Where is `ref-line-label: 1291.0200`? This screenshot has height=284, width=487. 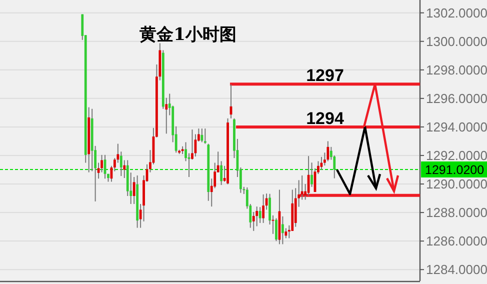
ref-line-label: 1291.0200 is located at coordinates (454, 169).